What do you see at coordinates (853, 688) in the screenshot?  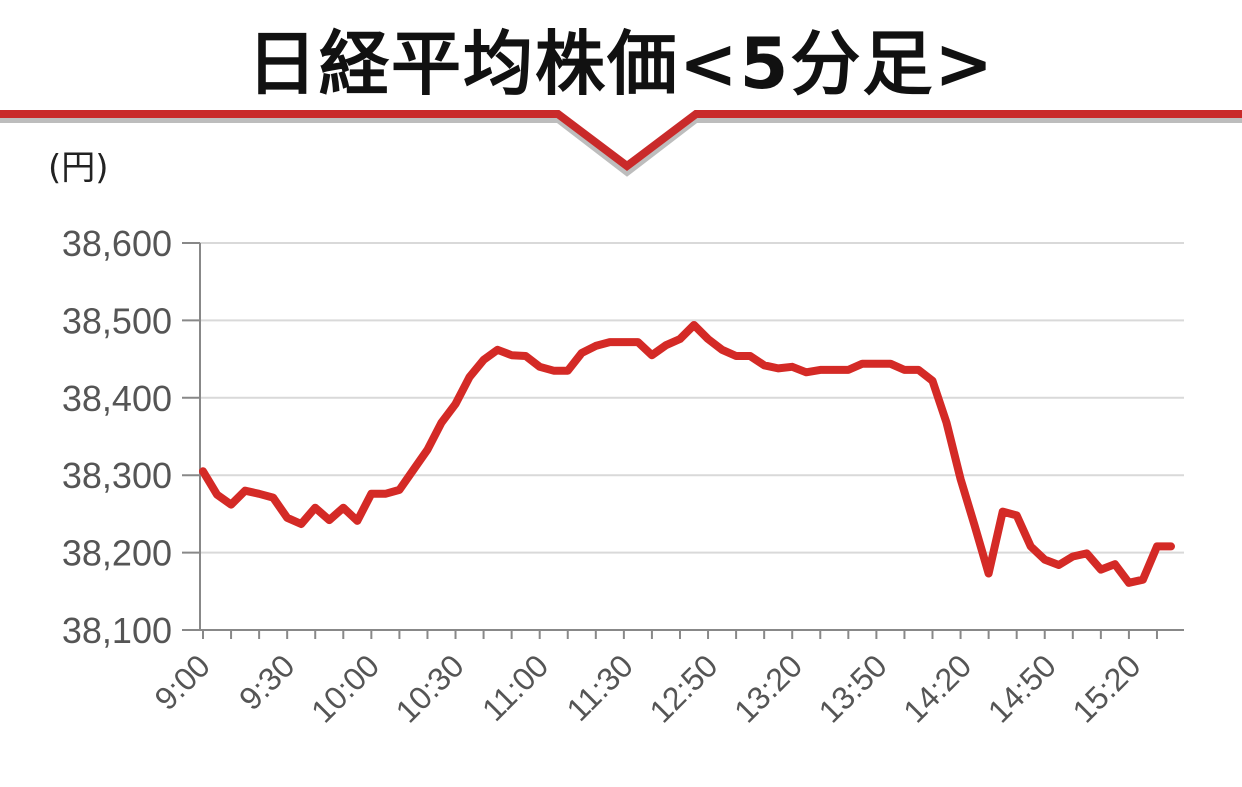 I see `x-tick-label: 13:50` at bounding box center [853, 688].